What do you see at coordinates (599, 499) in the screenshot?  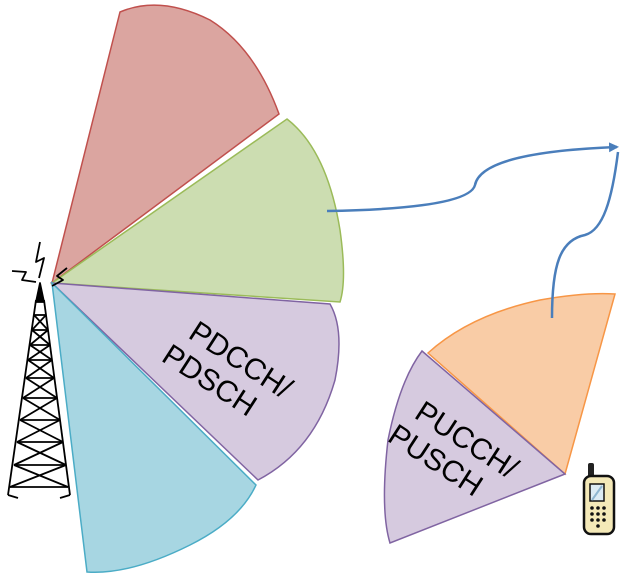 I see `mobile-phone-icon` at bounding box center [599, 499].